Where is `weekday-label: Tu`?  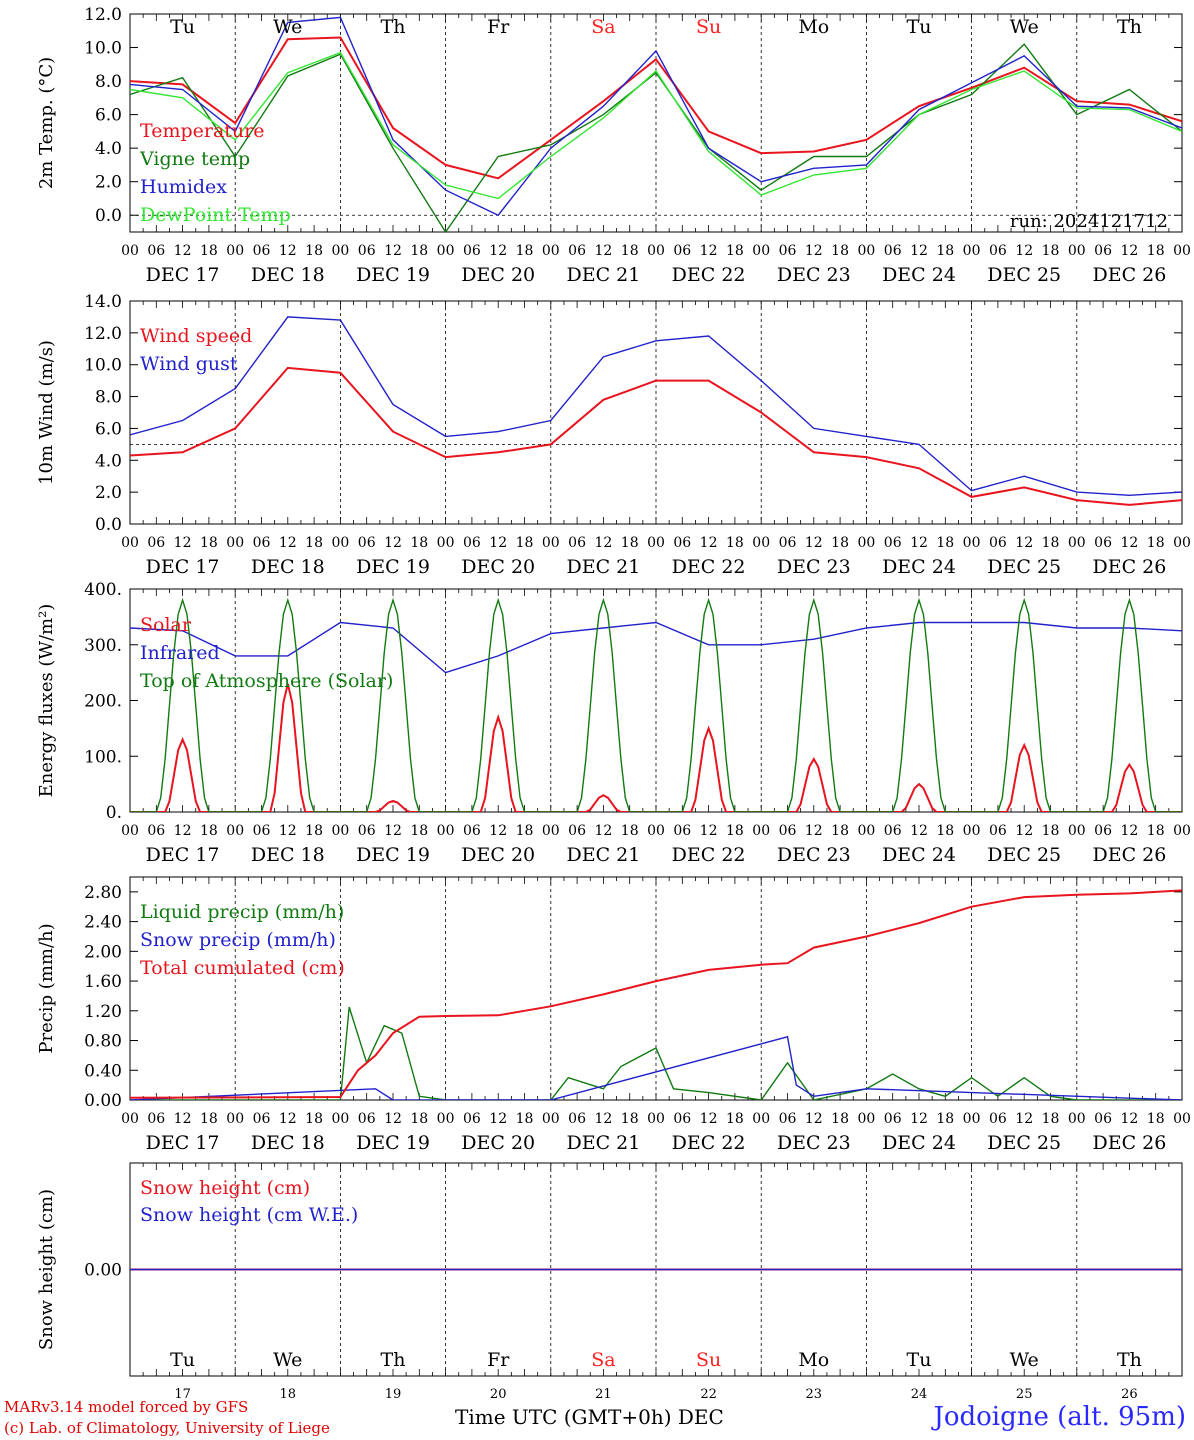
weekday-label: Tu is located at coordinates (919, 27).